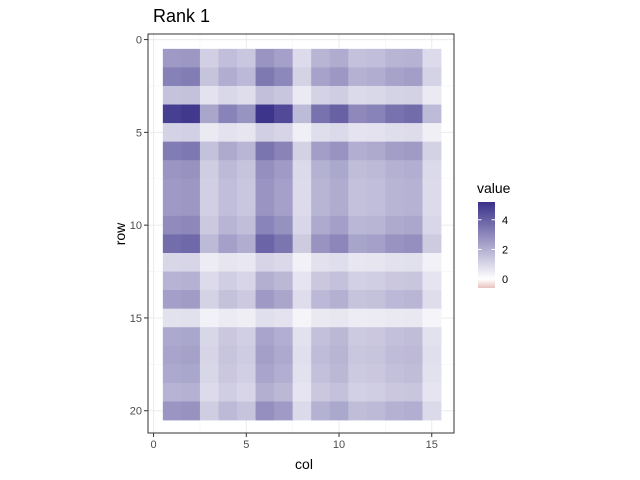 The image size is (640, 480). Describe the element at coordinates (139, 133) in the screenshot. I see `y-tick-label: 5` at that location.